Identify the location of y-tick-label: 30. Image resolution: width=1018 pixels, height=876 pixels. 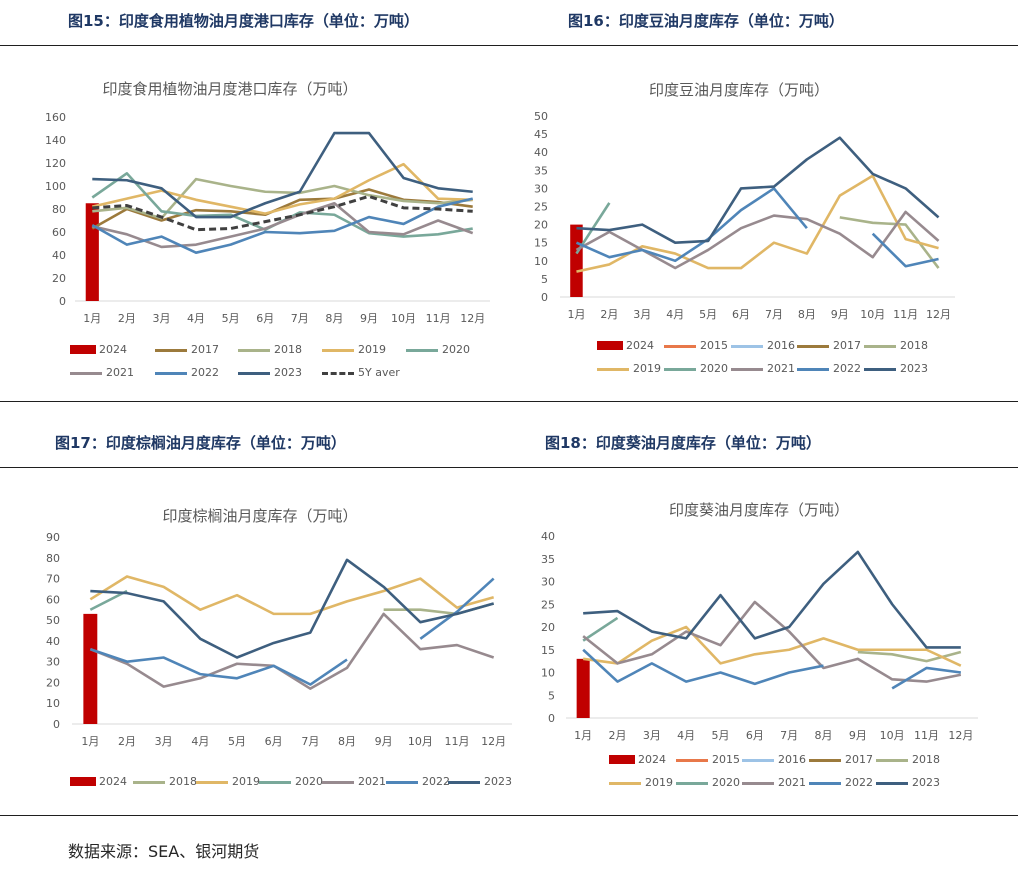
(53, 662).